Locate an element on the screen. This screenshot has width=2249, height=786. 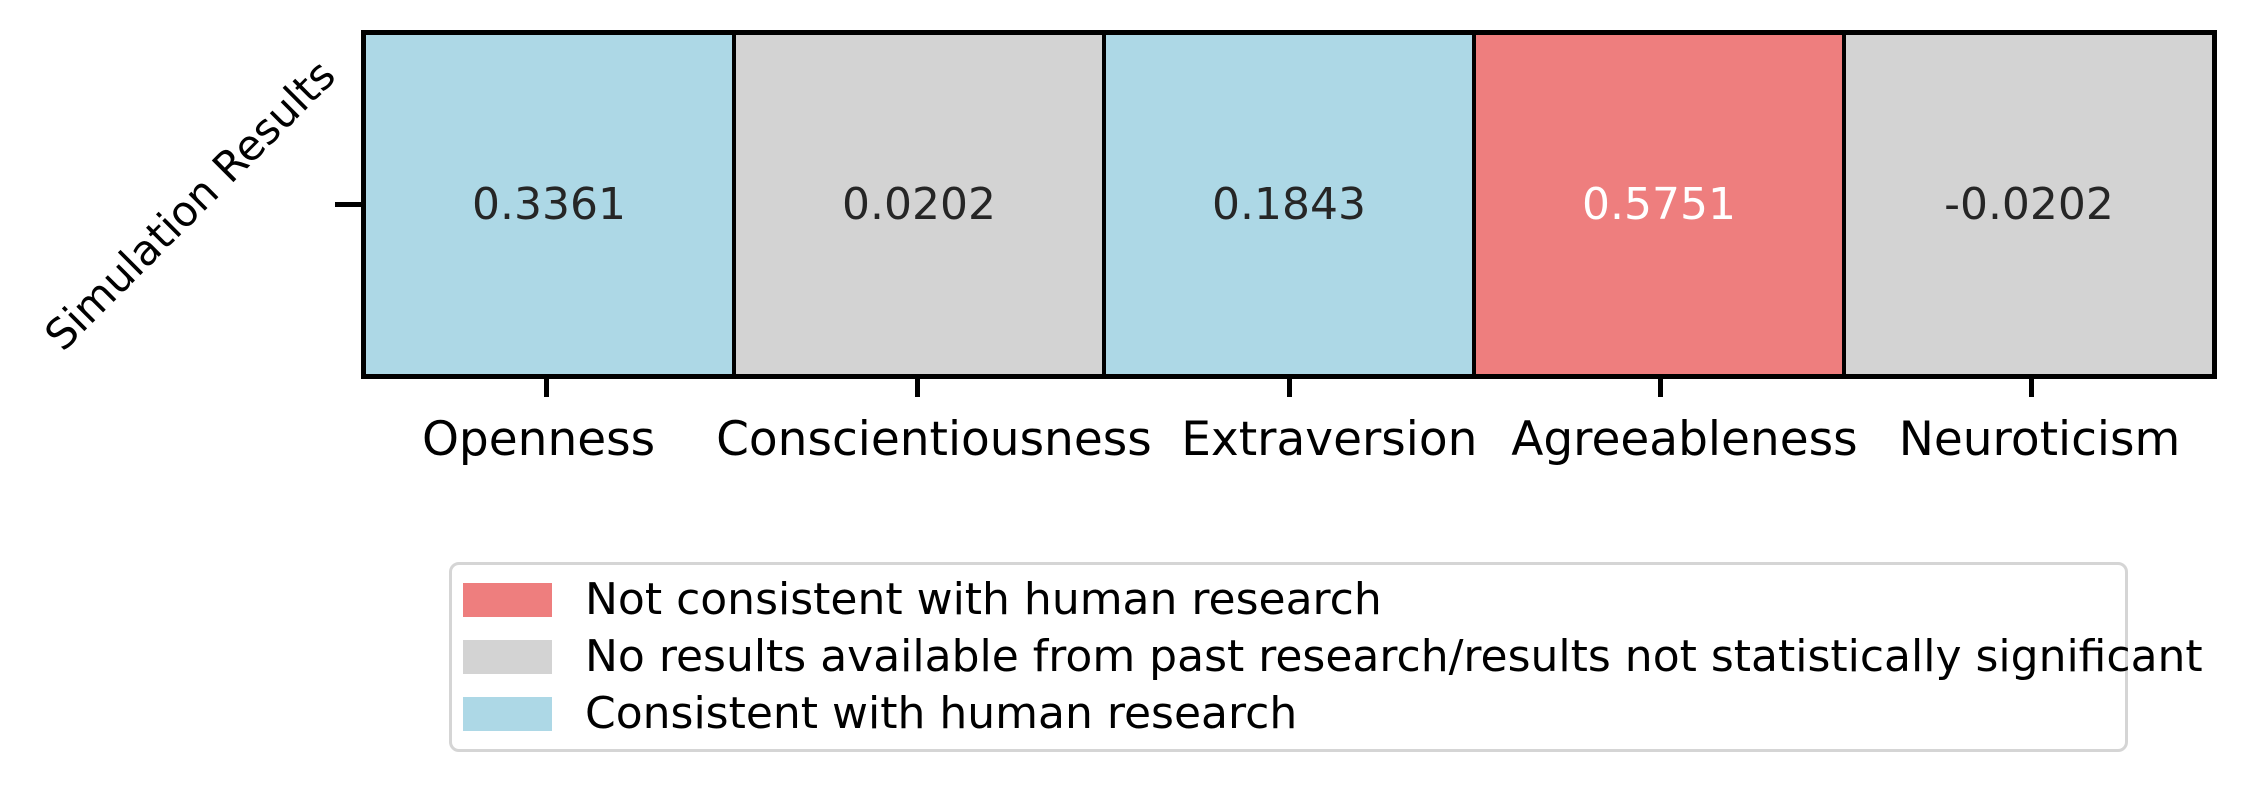
legend-row-consistent: Consistent with human research is located at coordinates (1294, 714).